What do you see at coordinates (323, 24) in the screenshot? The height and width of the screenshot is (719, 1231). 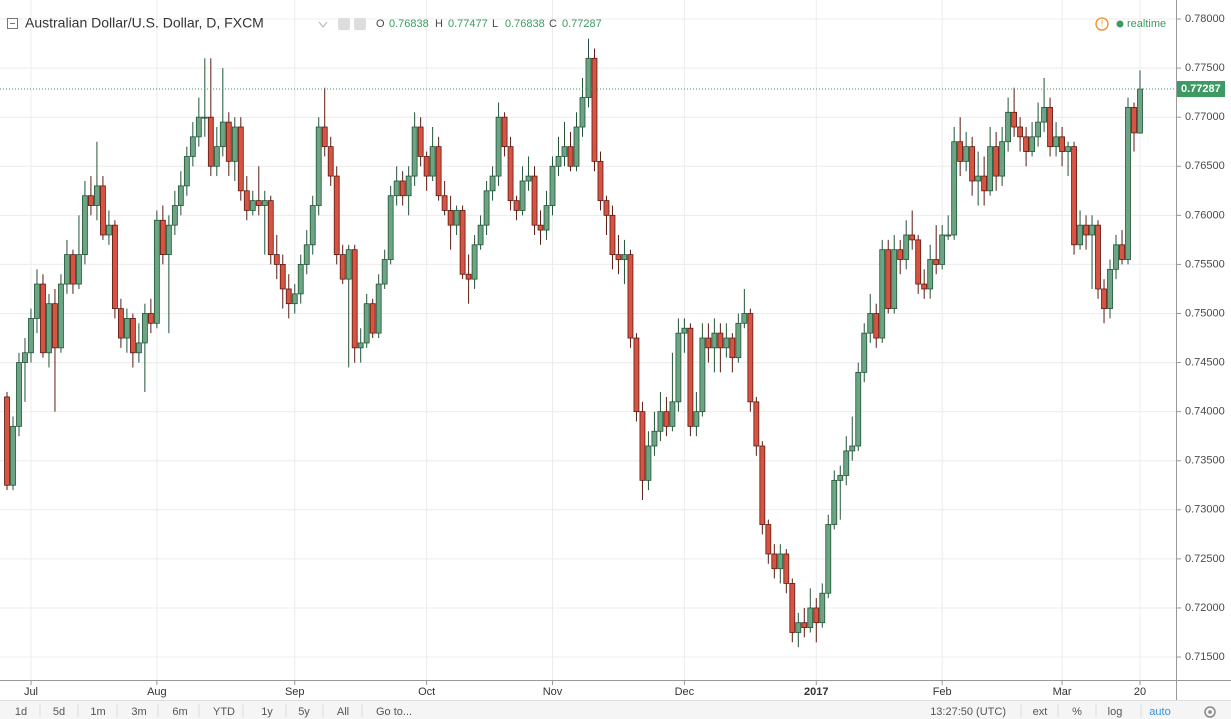 I see `symbol-menu-arrow` at bounding box center [323, 24].